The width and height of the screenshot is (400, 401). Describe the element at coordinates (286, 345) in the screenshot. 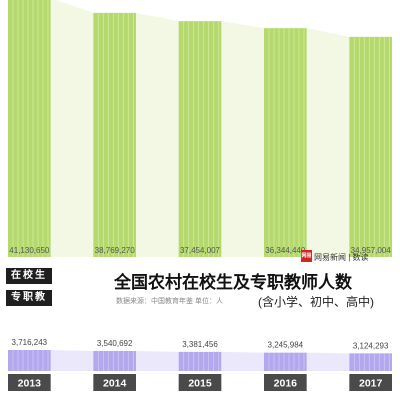

I see `teacher-value-label-2016: 3,245,984` at that location.